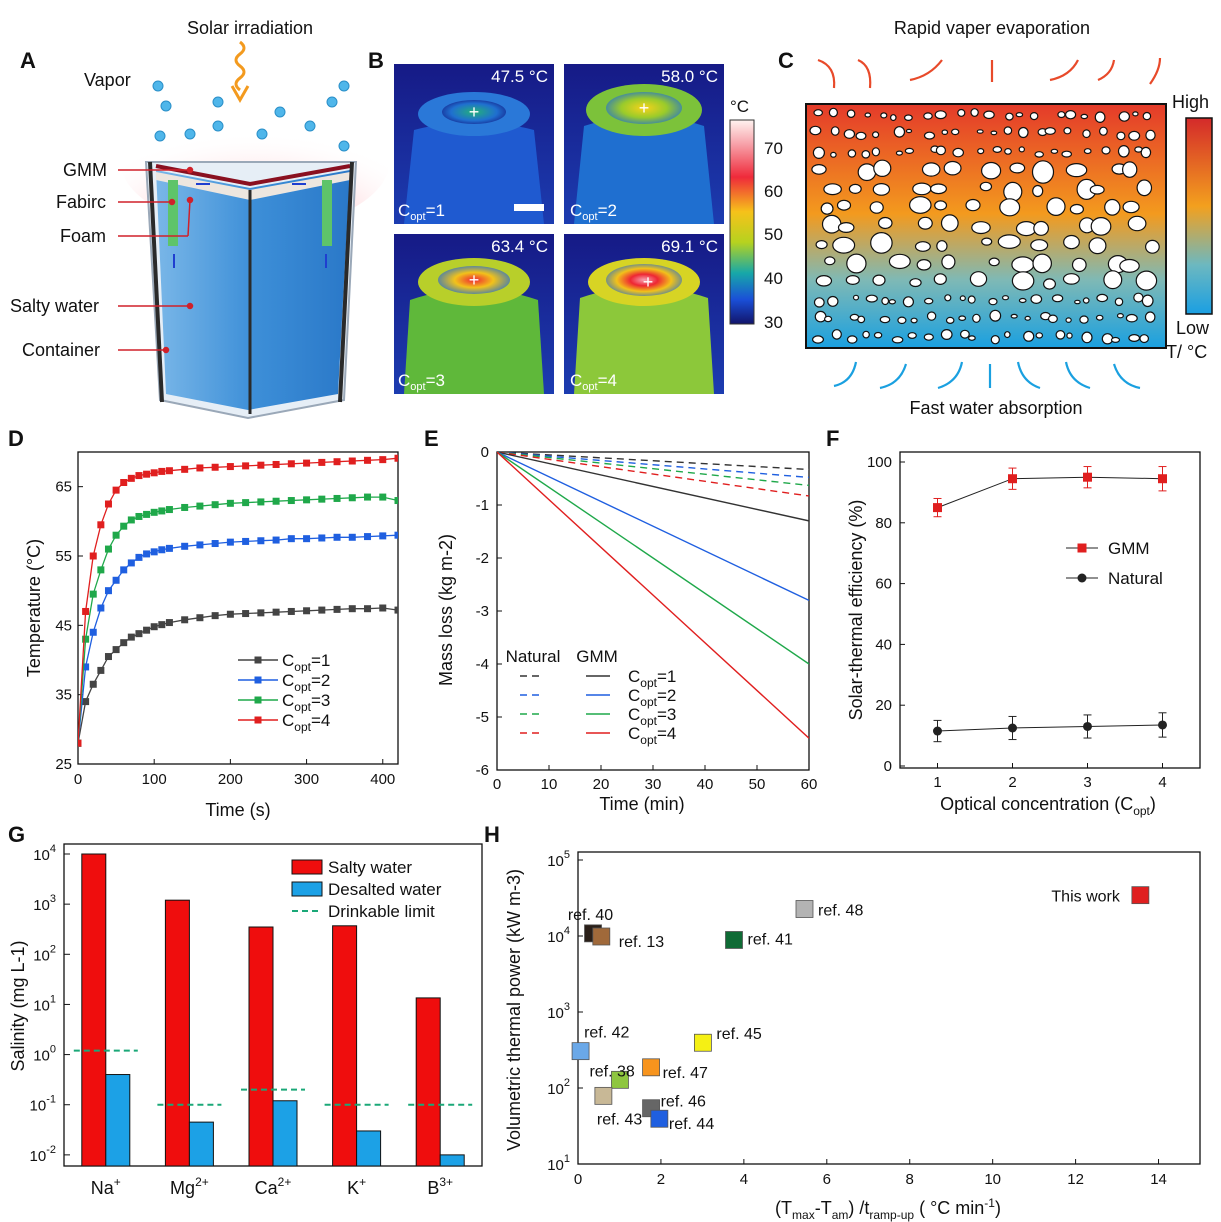 This screenshot has width=1221, height=1222. What do you see at coordinates (258, 700) in the screenshot?
I see `legend-marker` at bounding box center [258, 700].